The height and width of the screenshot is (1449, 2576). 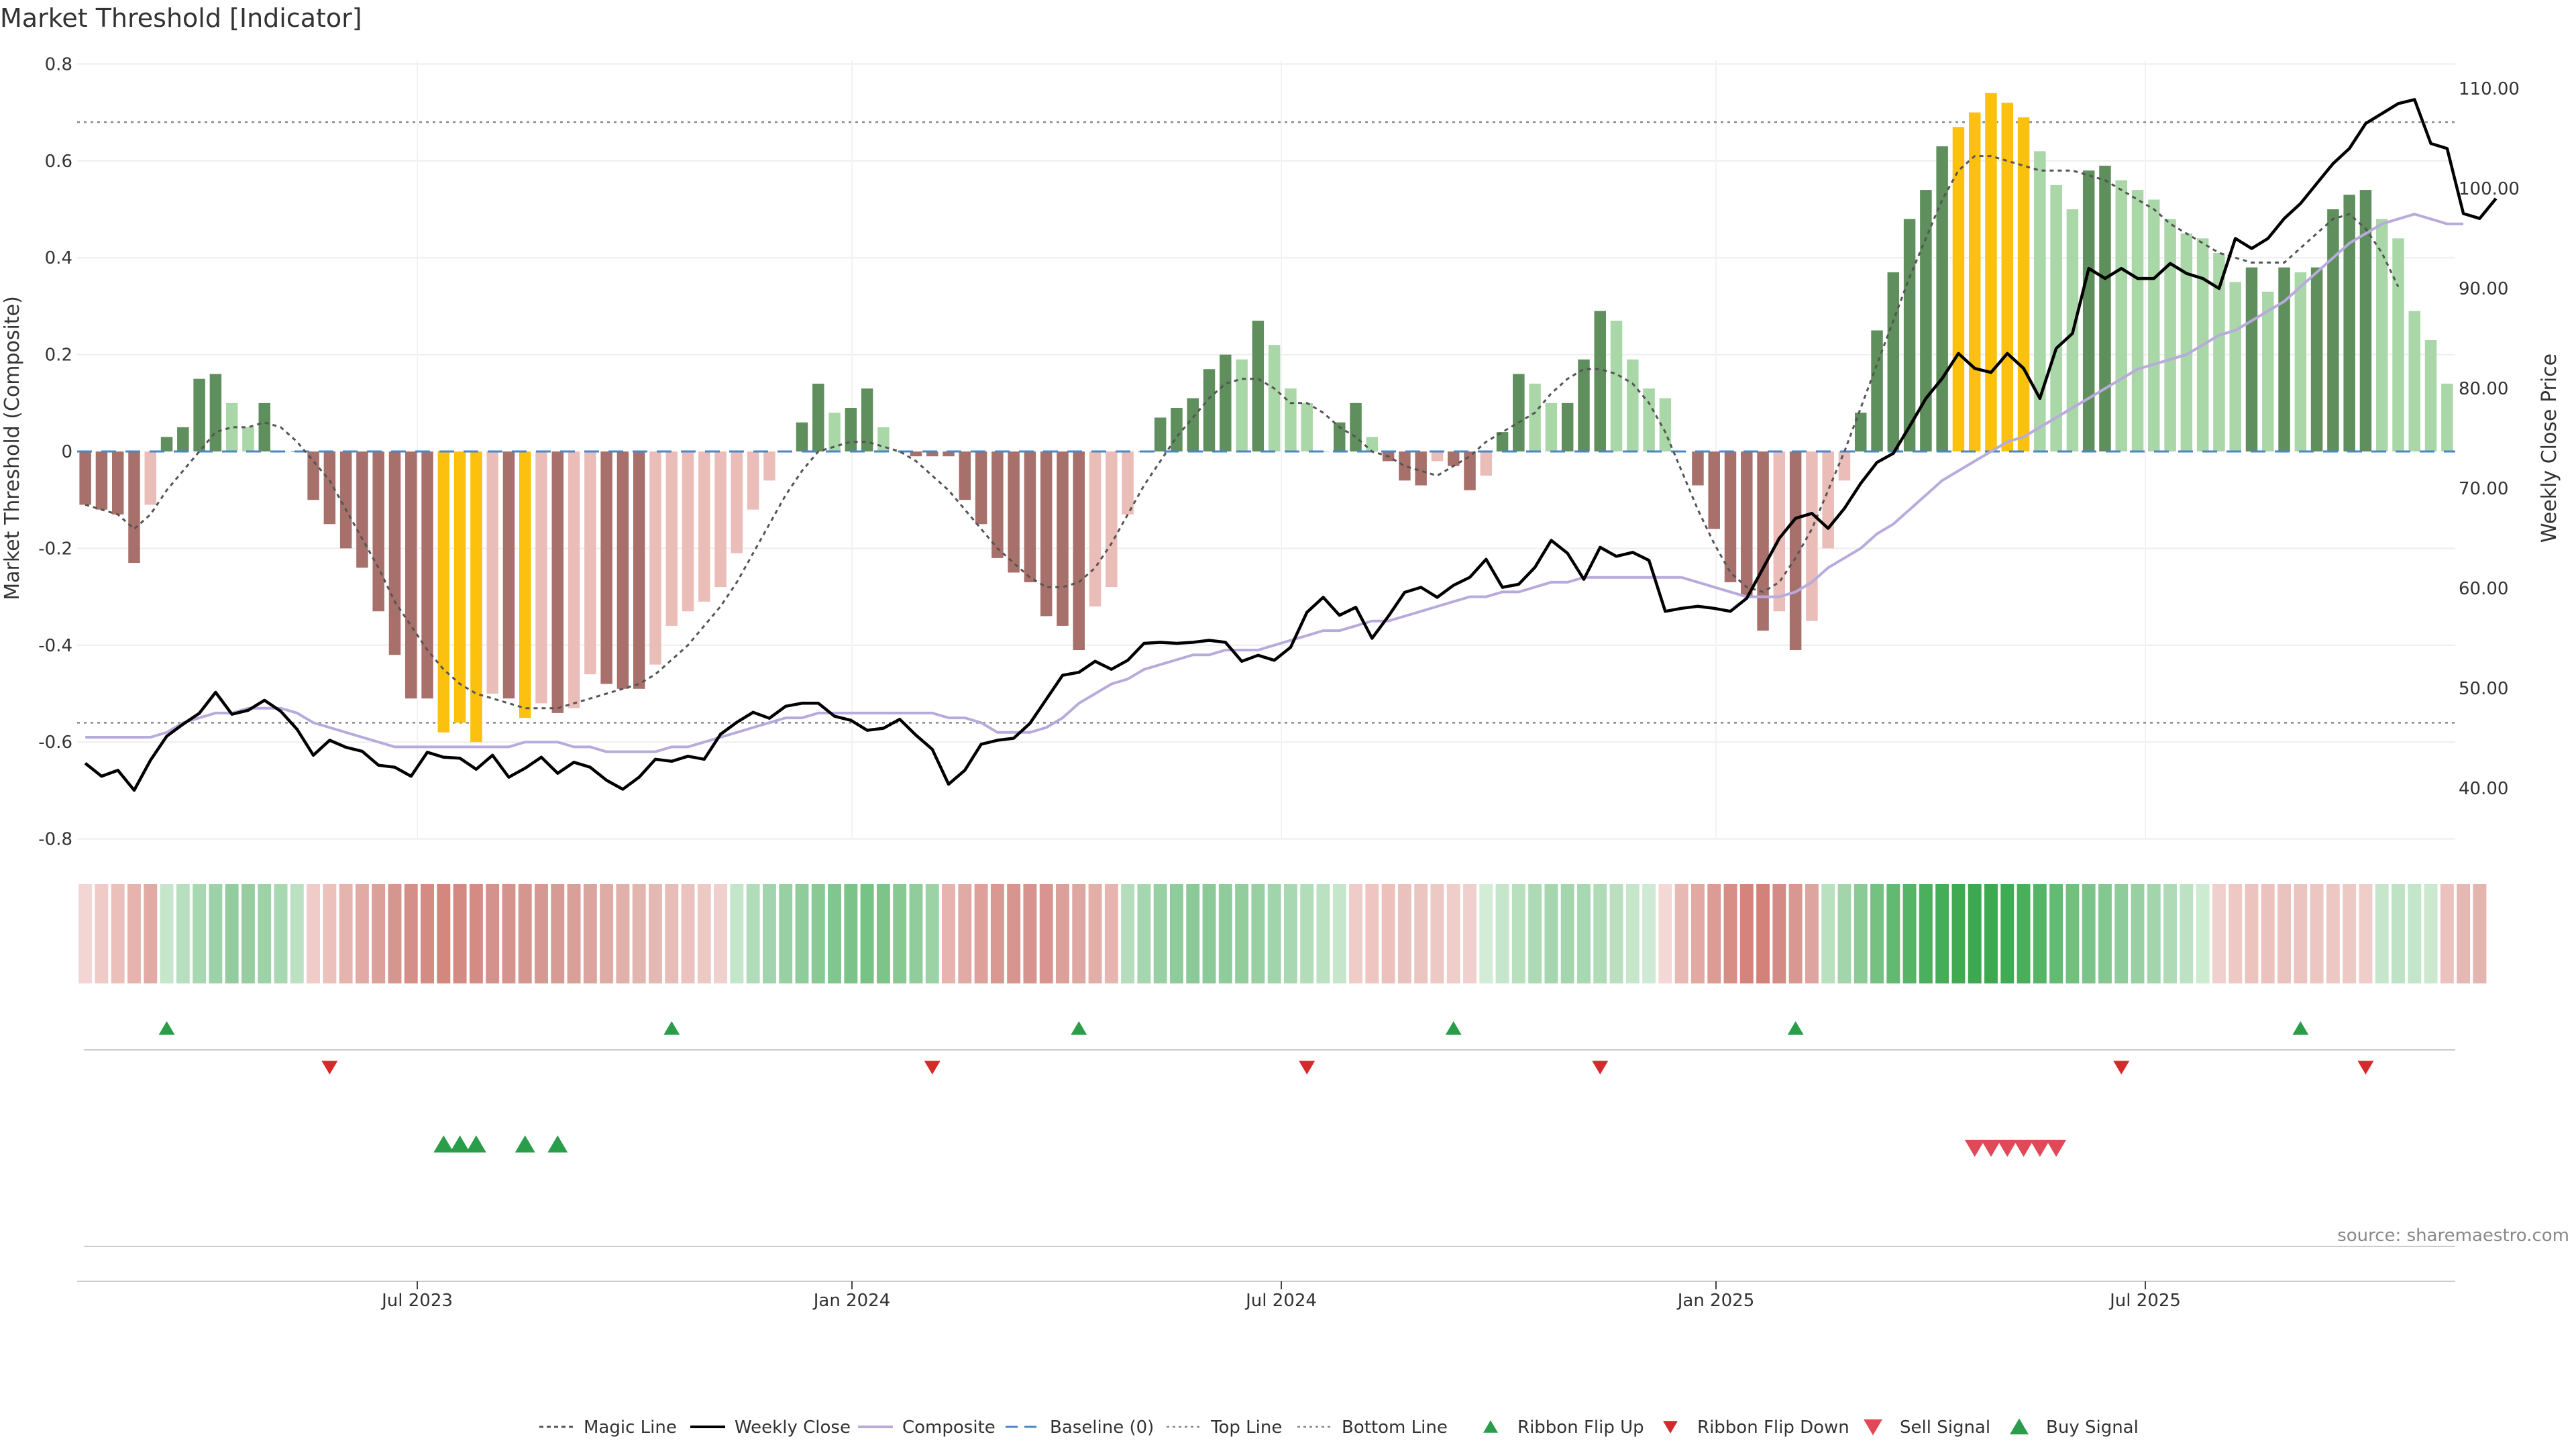 What do you see at coordinates (851, 1301) in the screenshot?
I see `x-tick-label: Jan 2024` at bounding box center [851, 1301].